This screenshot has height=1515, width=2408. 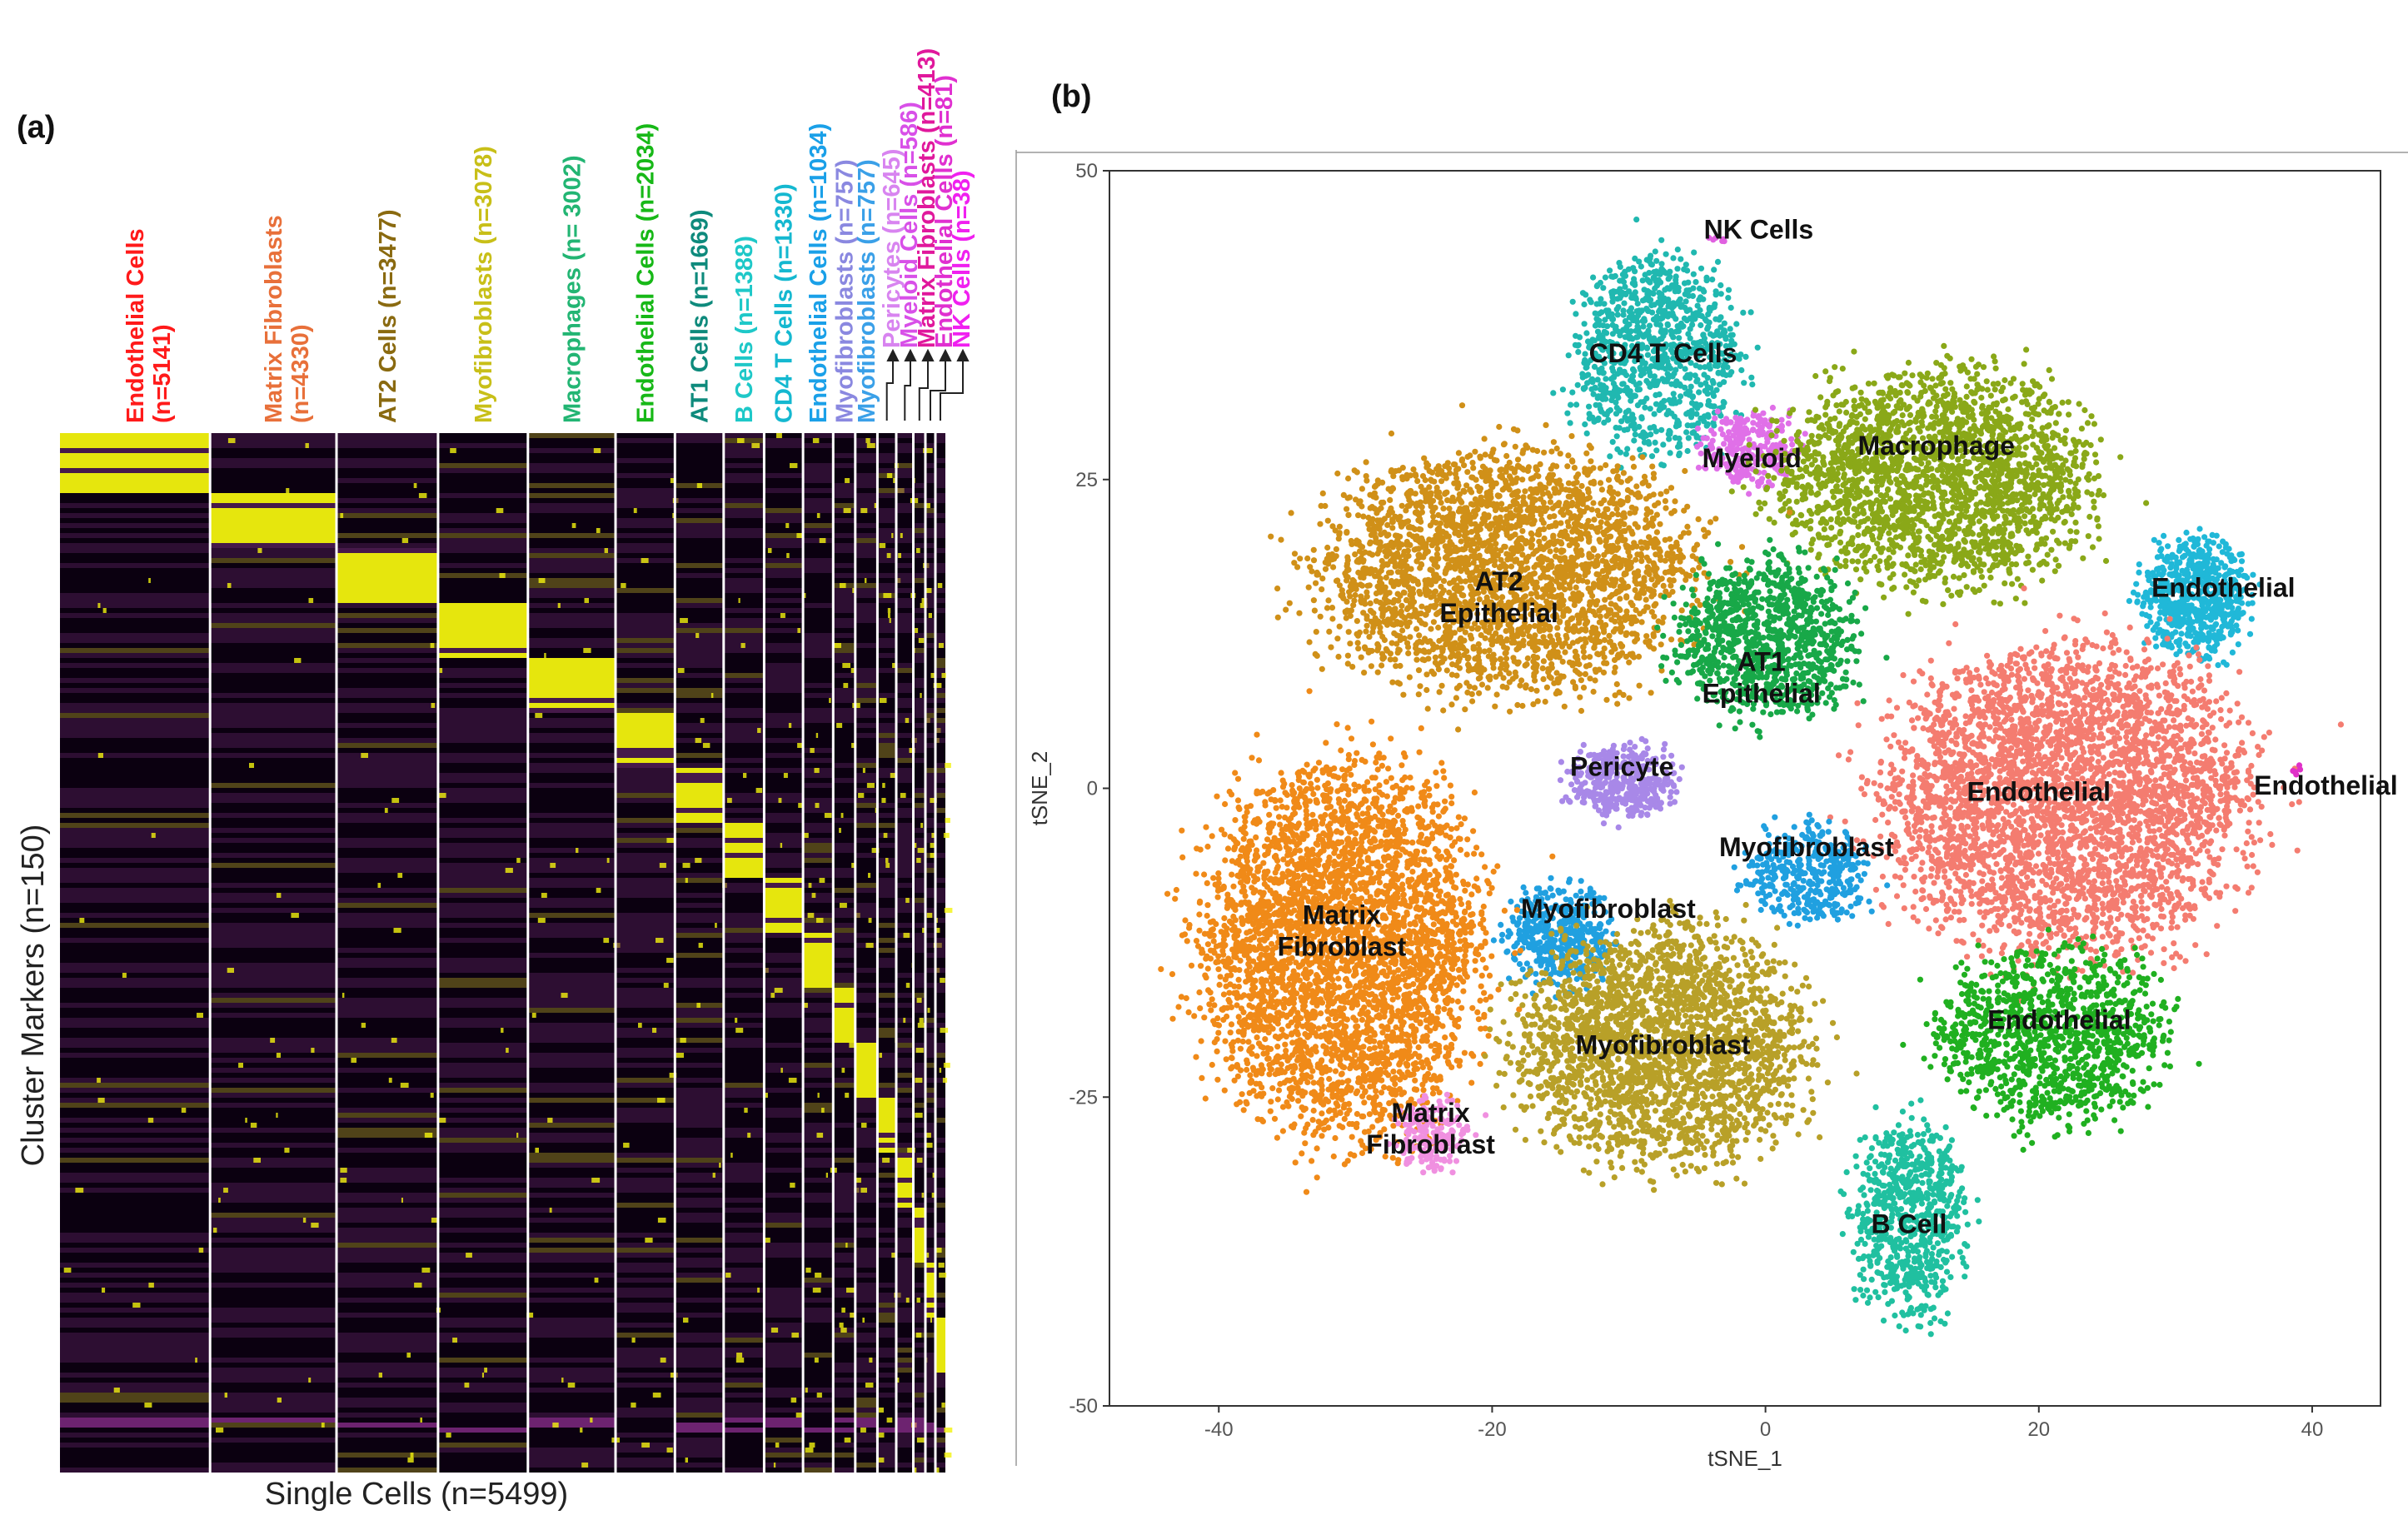 What do you see at coordinates (907, 387) in the screenshot?
I see `heatmap-label-arrow` at bounding box center [907, 387].